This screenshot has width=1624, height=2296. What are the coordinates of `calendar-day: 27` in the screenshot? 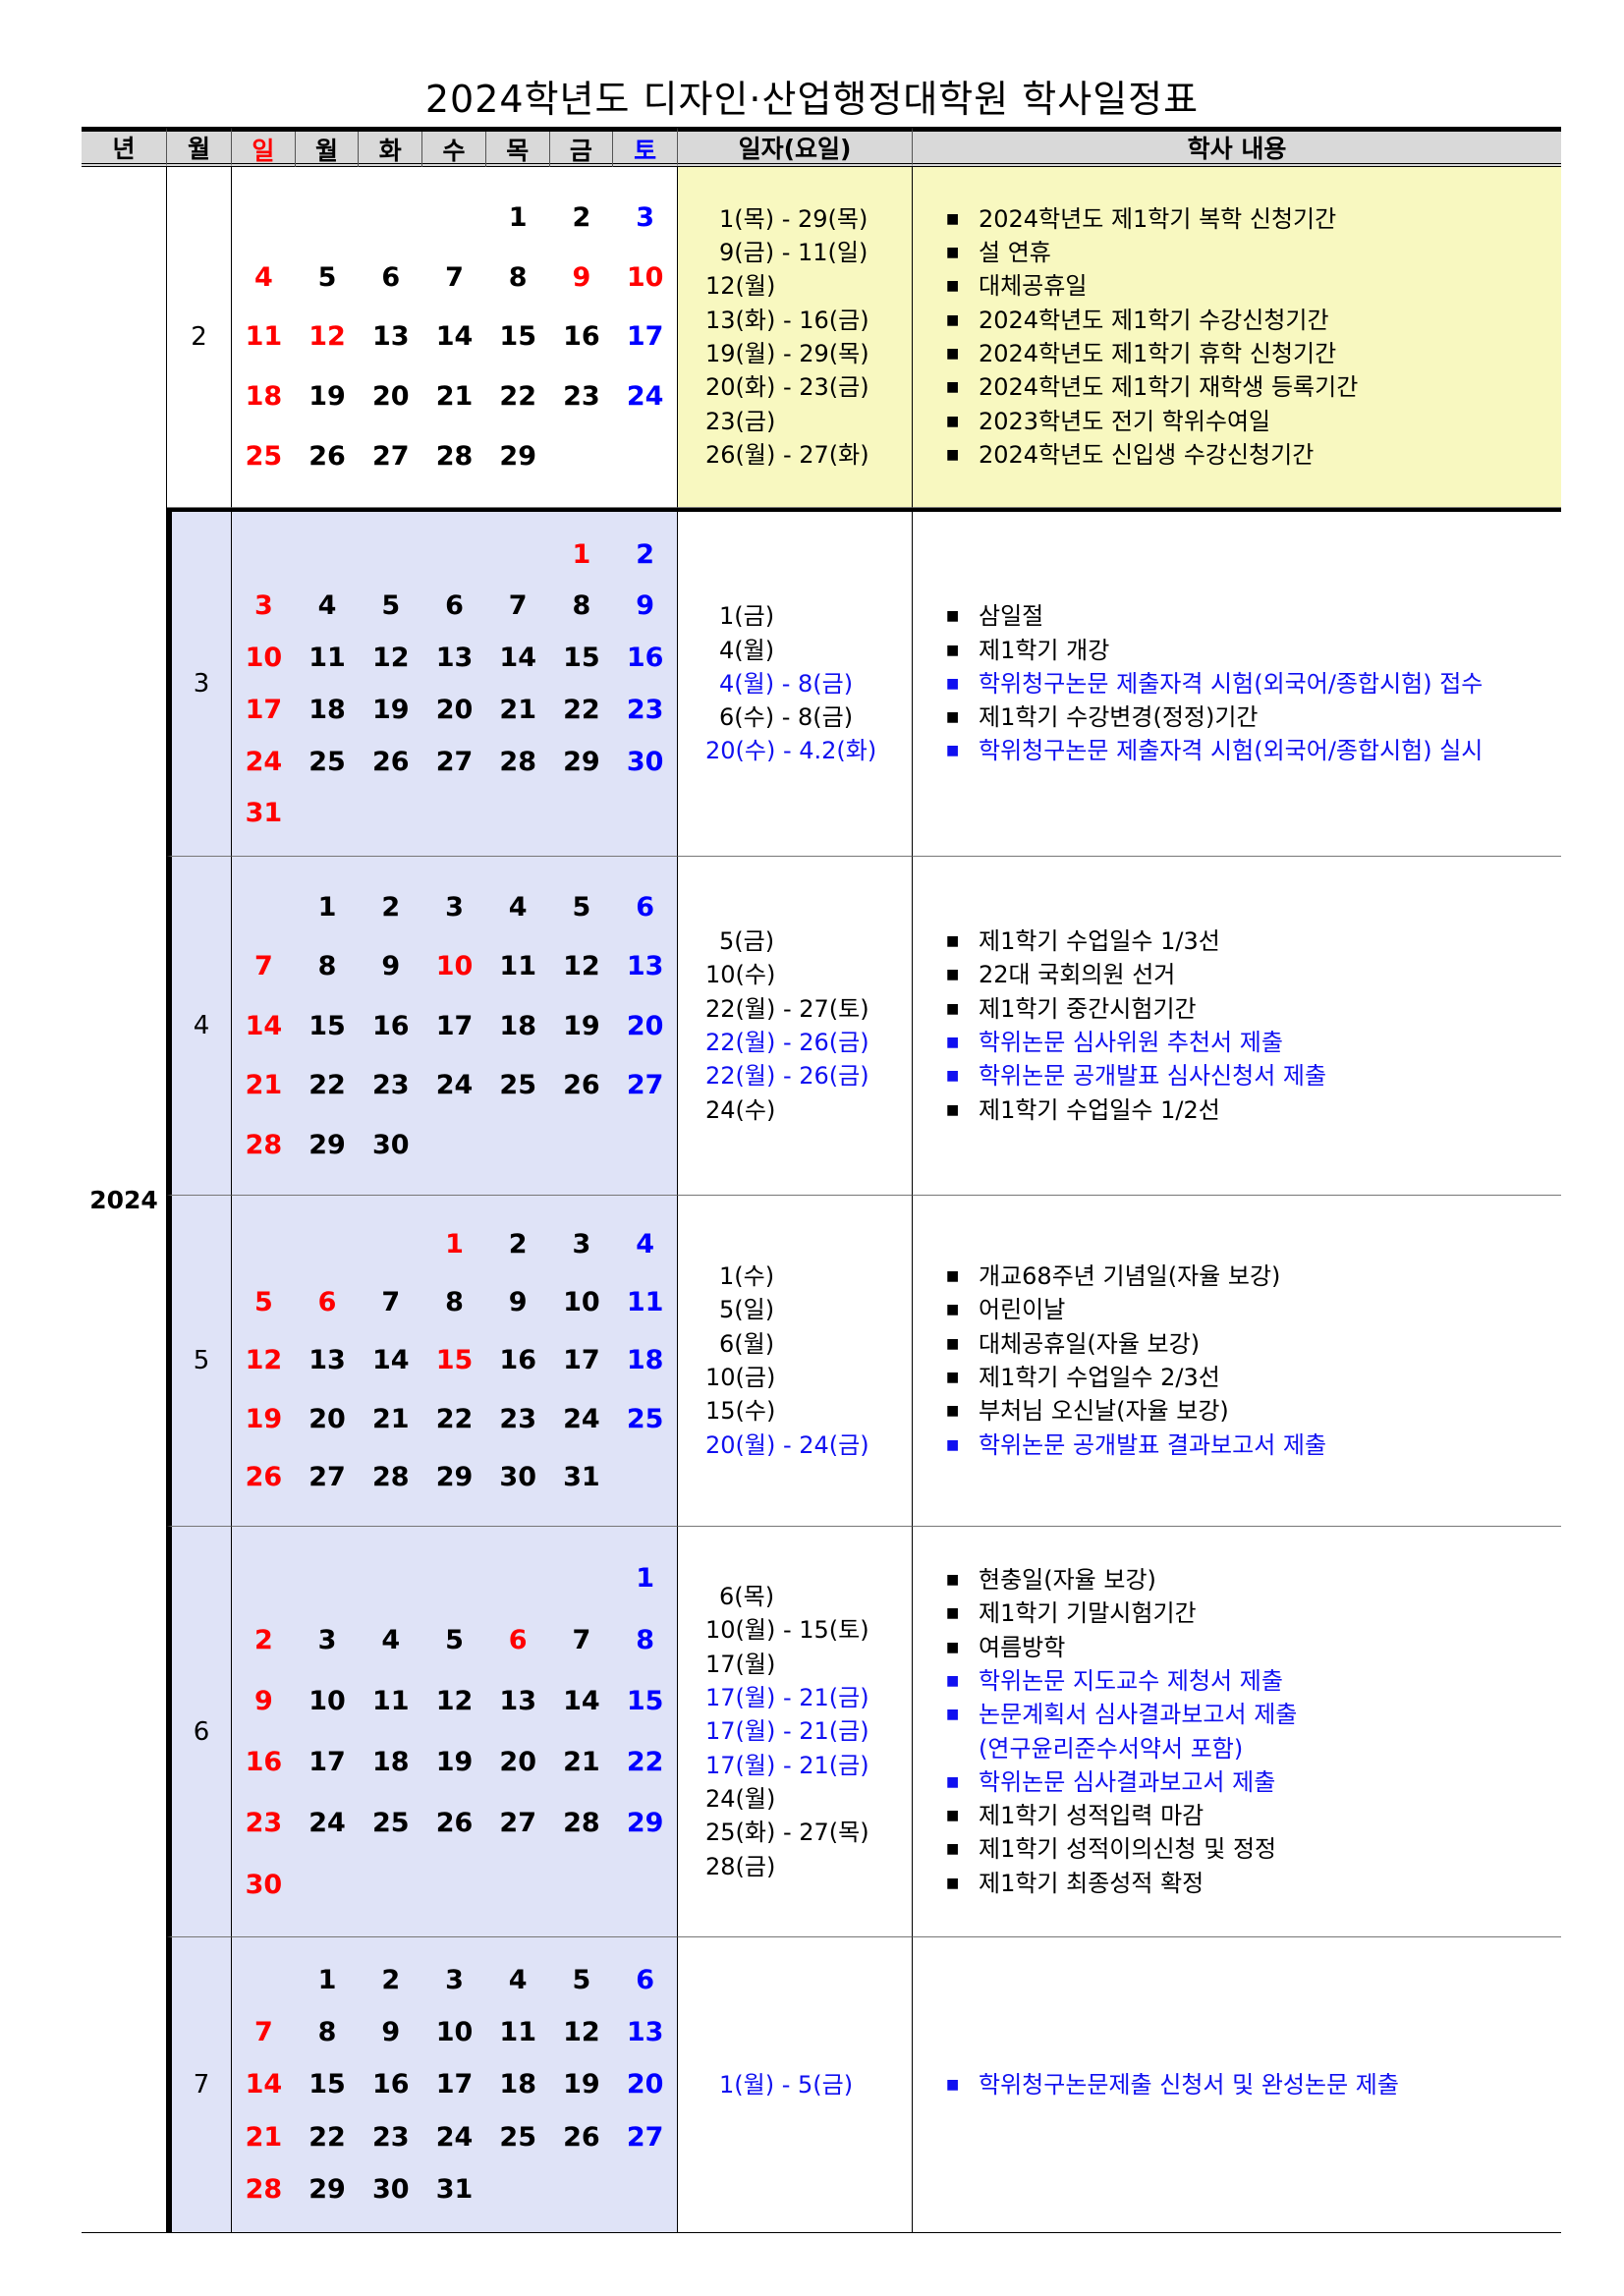 It's located at (327, 1476).